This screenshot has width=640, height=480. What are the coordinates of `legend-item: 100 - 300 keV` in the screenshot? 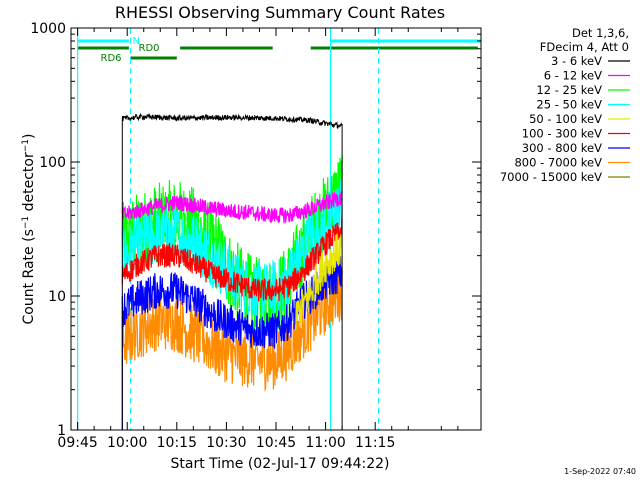 It's located at (562, 134).